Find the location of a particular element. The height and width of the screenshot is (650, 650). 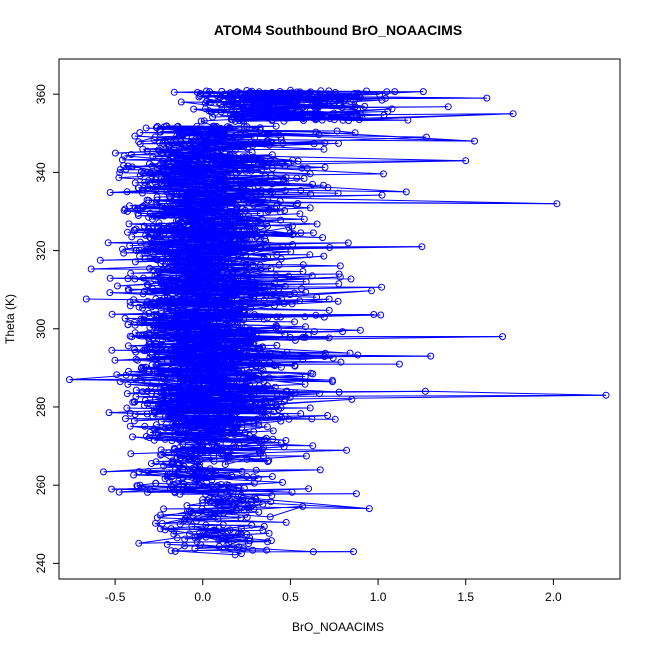

y-tick-label: 320 is located at coordinates (41, 250).